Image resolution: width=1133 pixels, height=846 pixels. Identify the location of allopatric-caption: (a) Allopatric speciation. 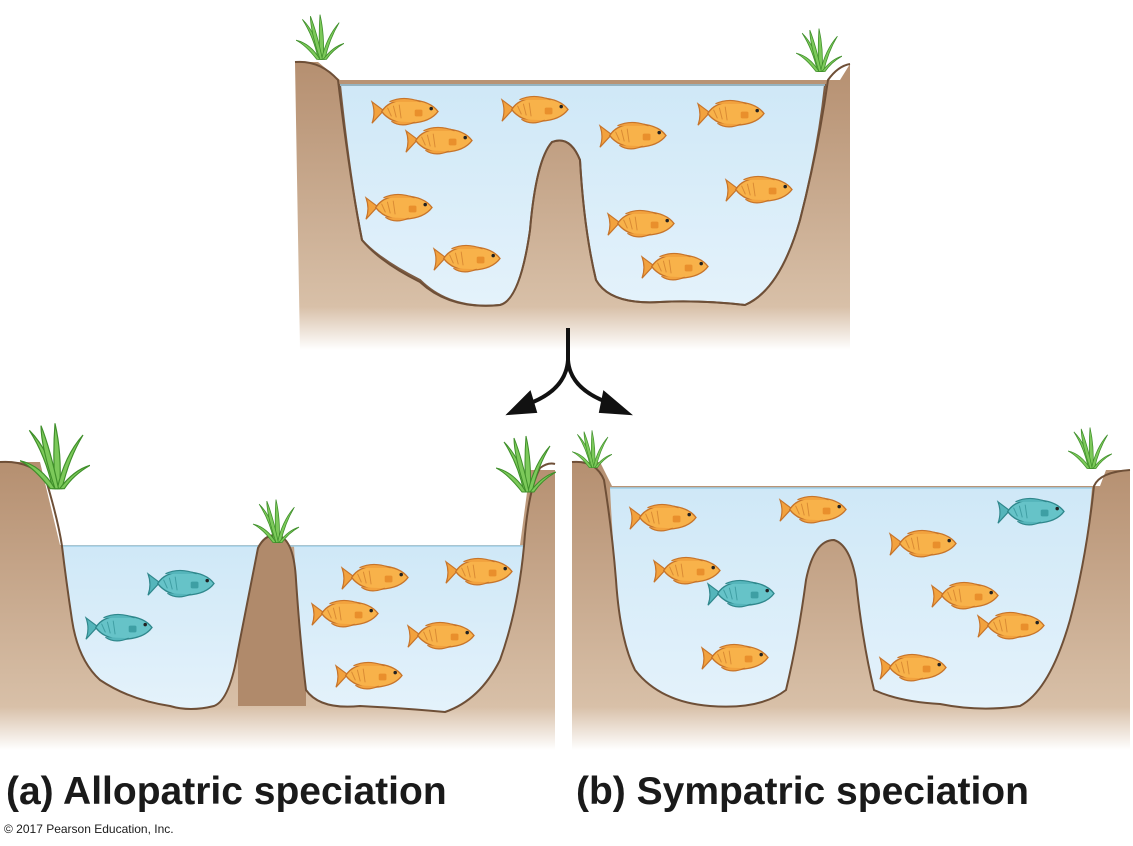
(226, 791).